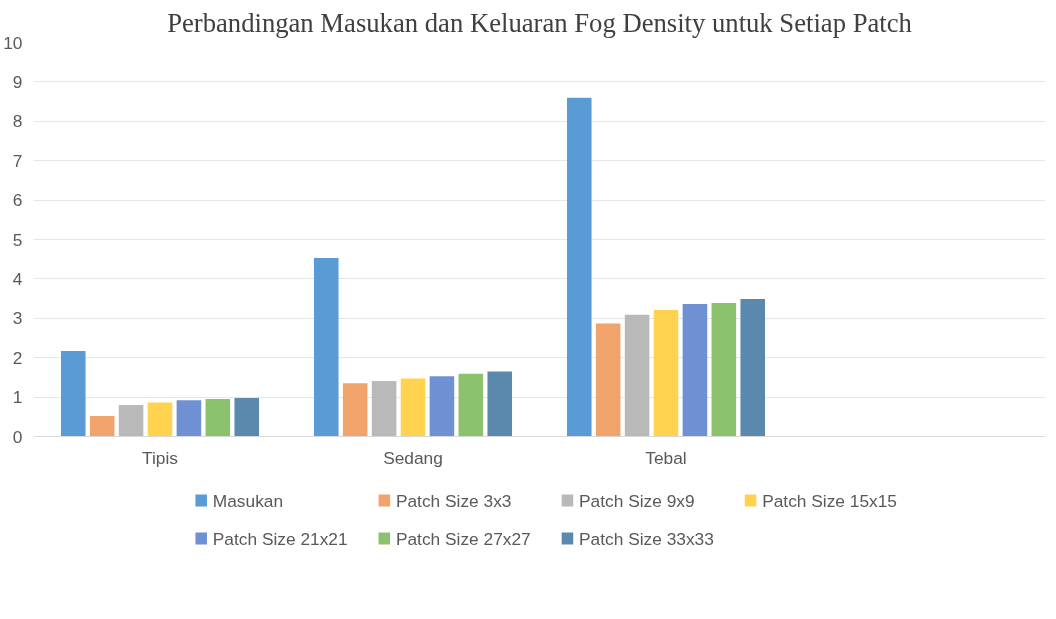  I want to click on y-tick-label: 0, so click(17, 436).